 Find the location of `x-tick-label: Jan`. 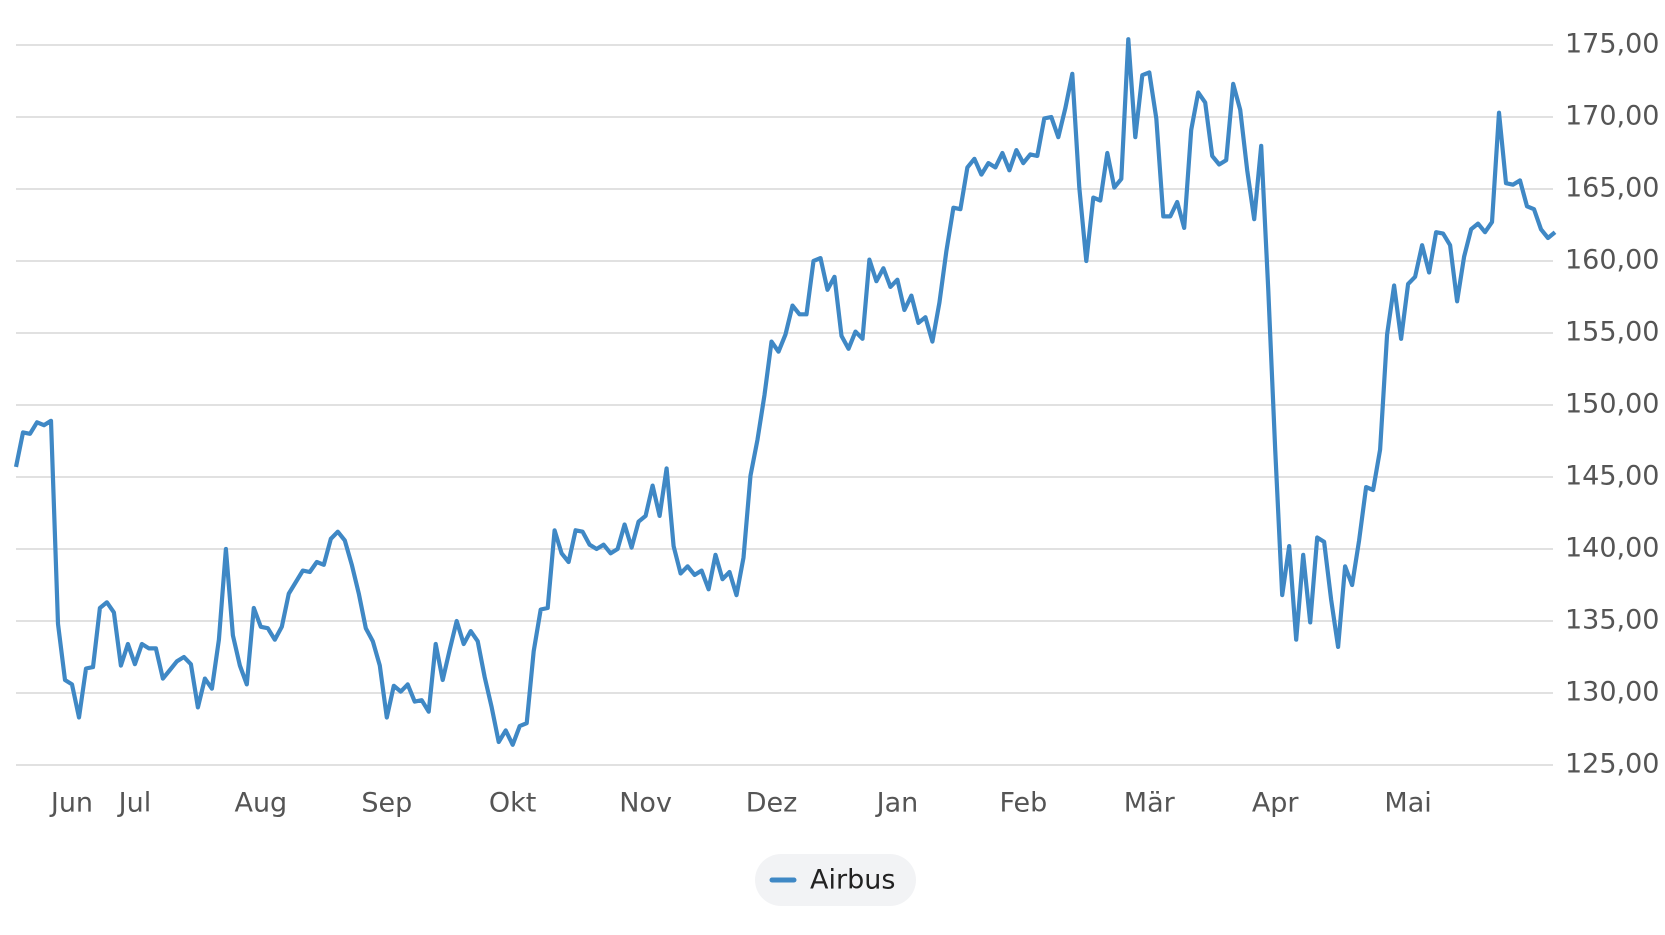

x-tick-label: Jan is located at coordinates (897, 803).